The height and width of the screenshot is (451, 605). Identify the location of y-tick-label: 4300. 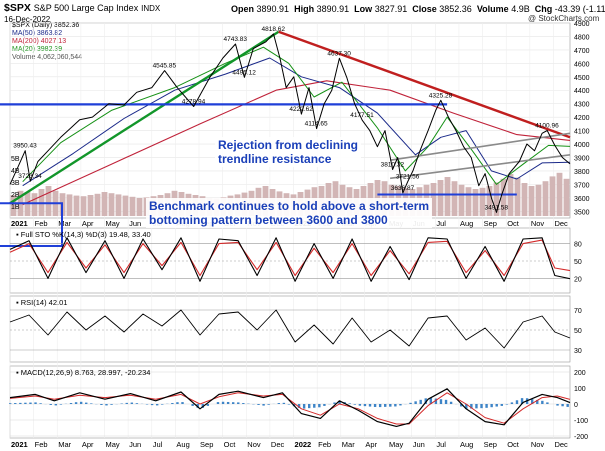
(582, 105).